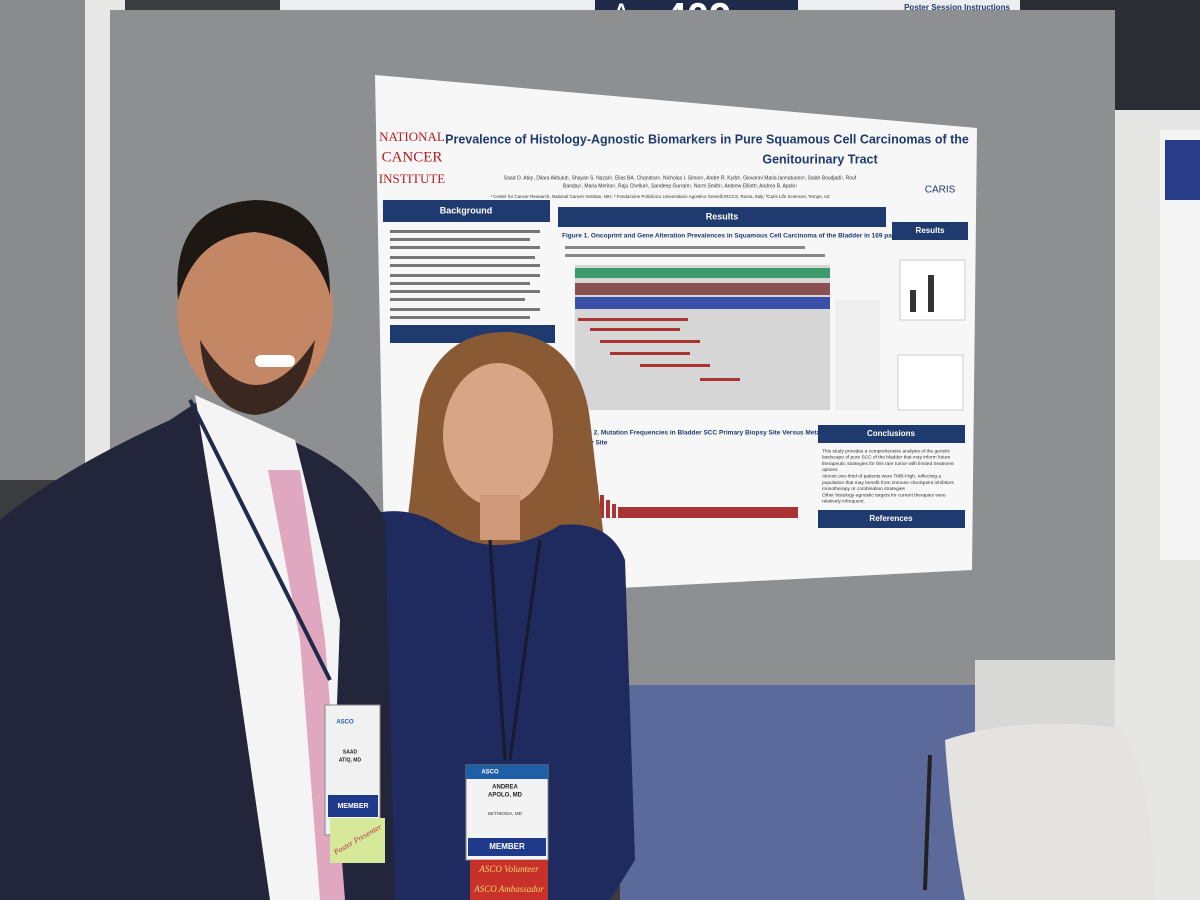 This screenshot has width=1200, height=900. What do you see at coordinates (412, 157) in the screenshot?
I see `logo: CANCER` at bounding box center [412, 157].